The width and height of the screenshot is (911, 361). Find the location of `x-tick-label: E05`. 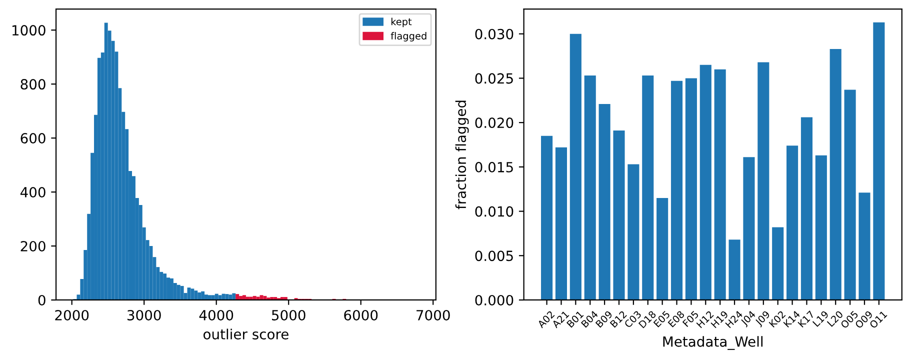

x-tick-label: E05 is located at coordinates (661, 319).